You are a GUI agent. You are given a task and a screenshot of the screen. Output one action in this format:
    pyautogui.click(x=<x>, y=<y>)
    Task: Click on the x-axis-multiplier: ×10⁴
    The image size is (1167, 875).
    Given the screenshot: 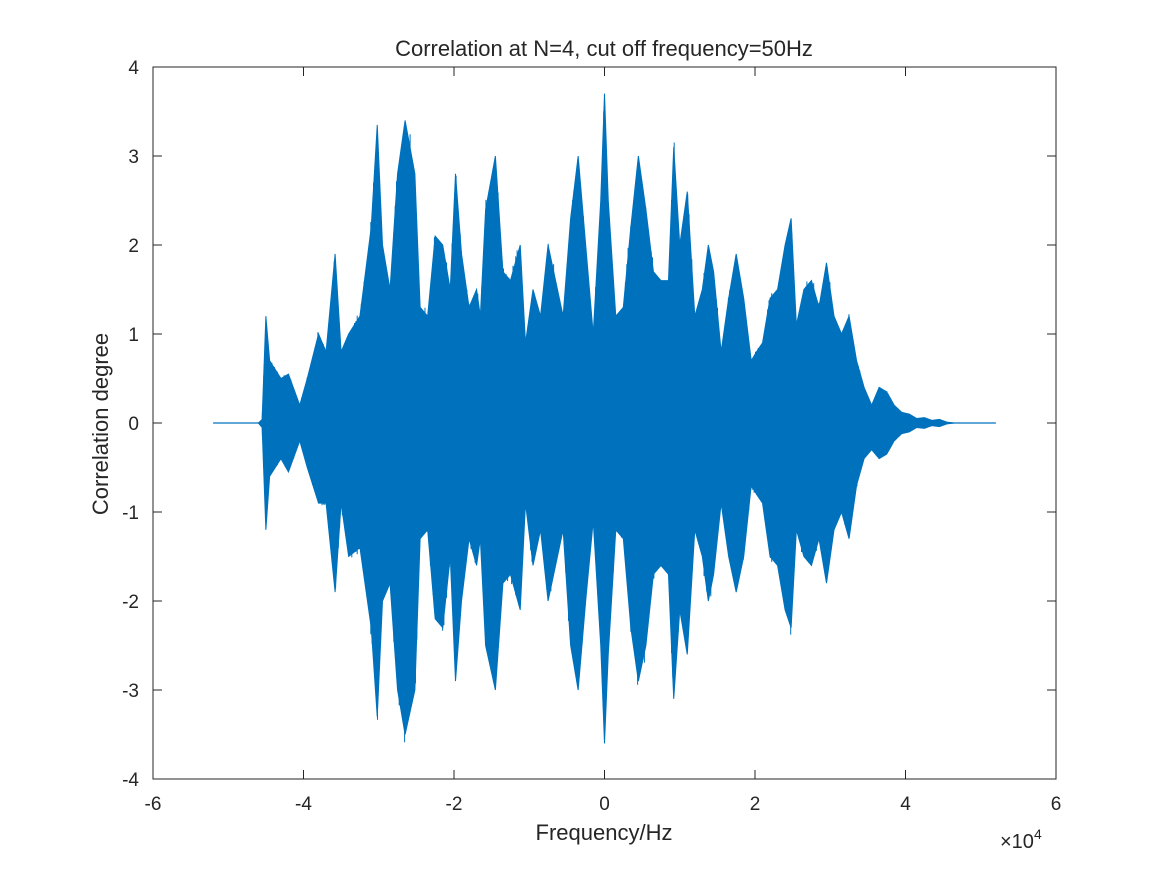 What is the action you would take?
    pyautogui.click(x=1021, y=839)
    